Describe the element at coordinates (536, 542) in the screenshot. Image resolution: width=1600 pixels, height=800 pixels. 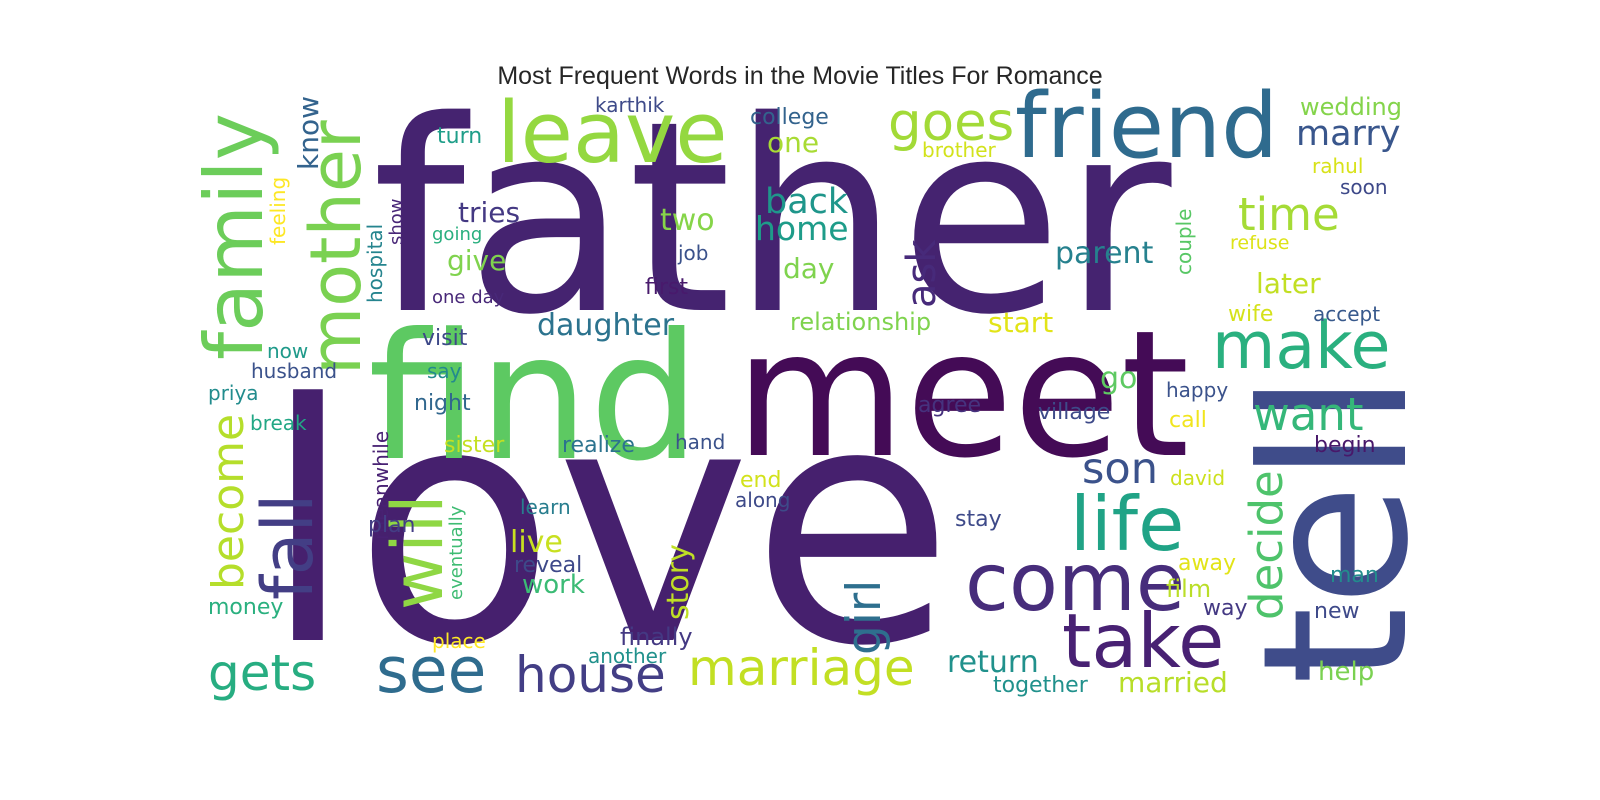
I see `word-live: live` at that location.